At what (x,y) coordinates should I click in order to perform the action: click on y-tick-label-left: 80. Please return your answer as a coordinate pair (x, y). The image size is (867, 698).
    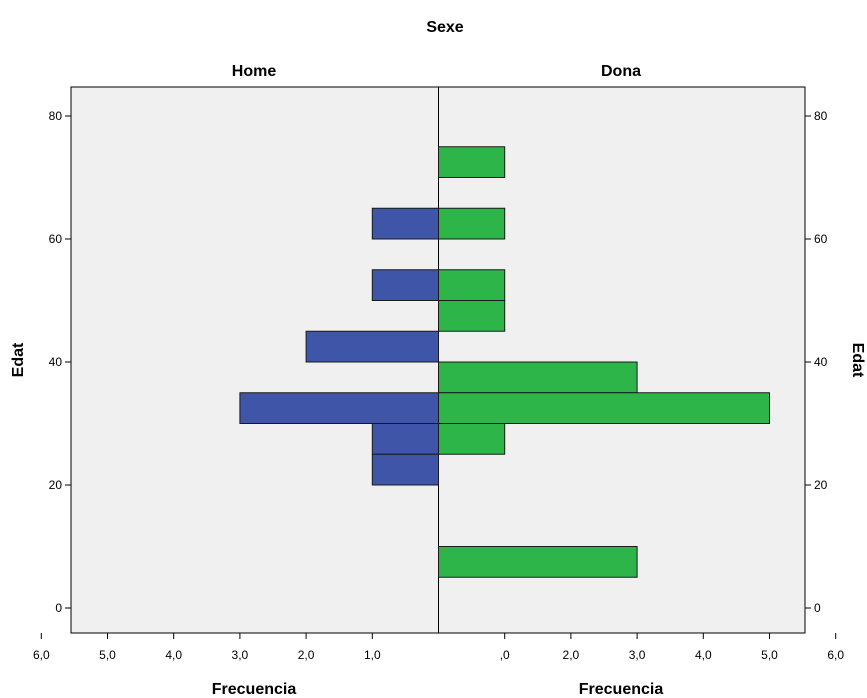
    Looking at the image, I should click on (56, 116).